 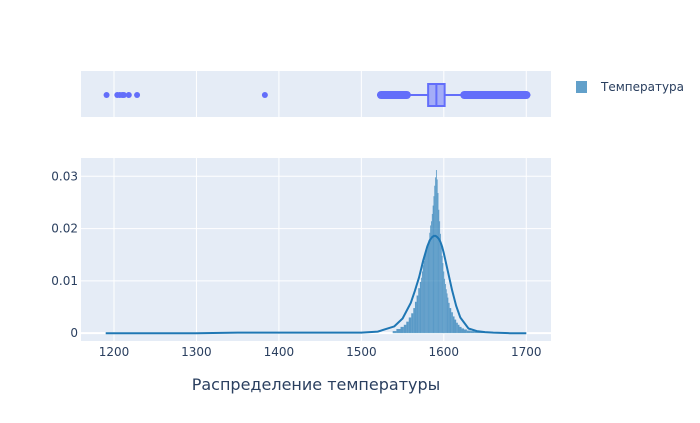 I want to click on x-tick-label: 1400, so click(x=279, y=352).